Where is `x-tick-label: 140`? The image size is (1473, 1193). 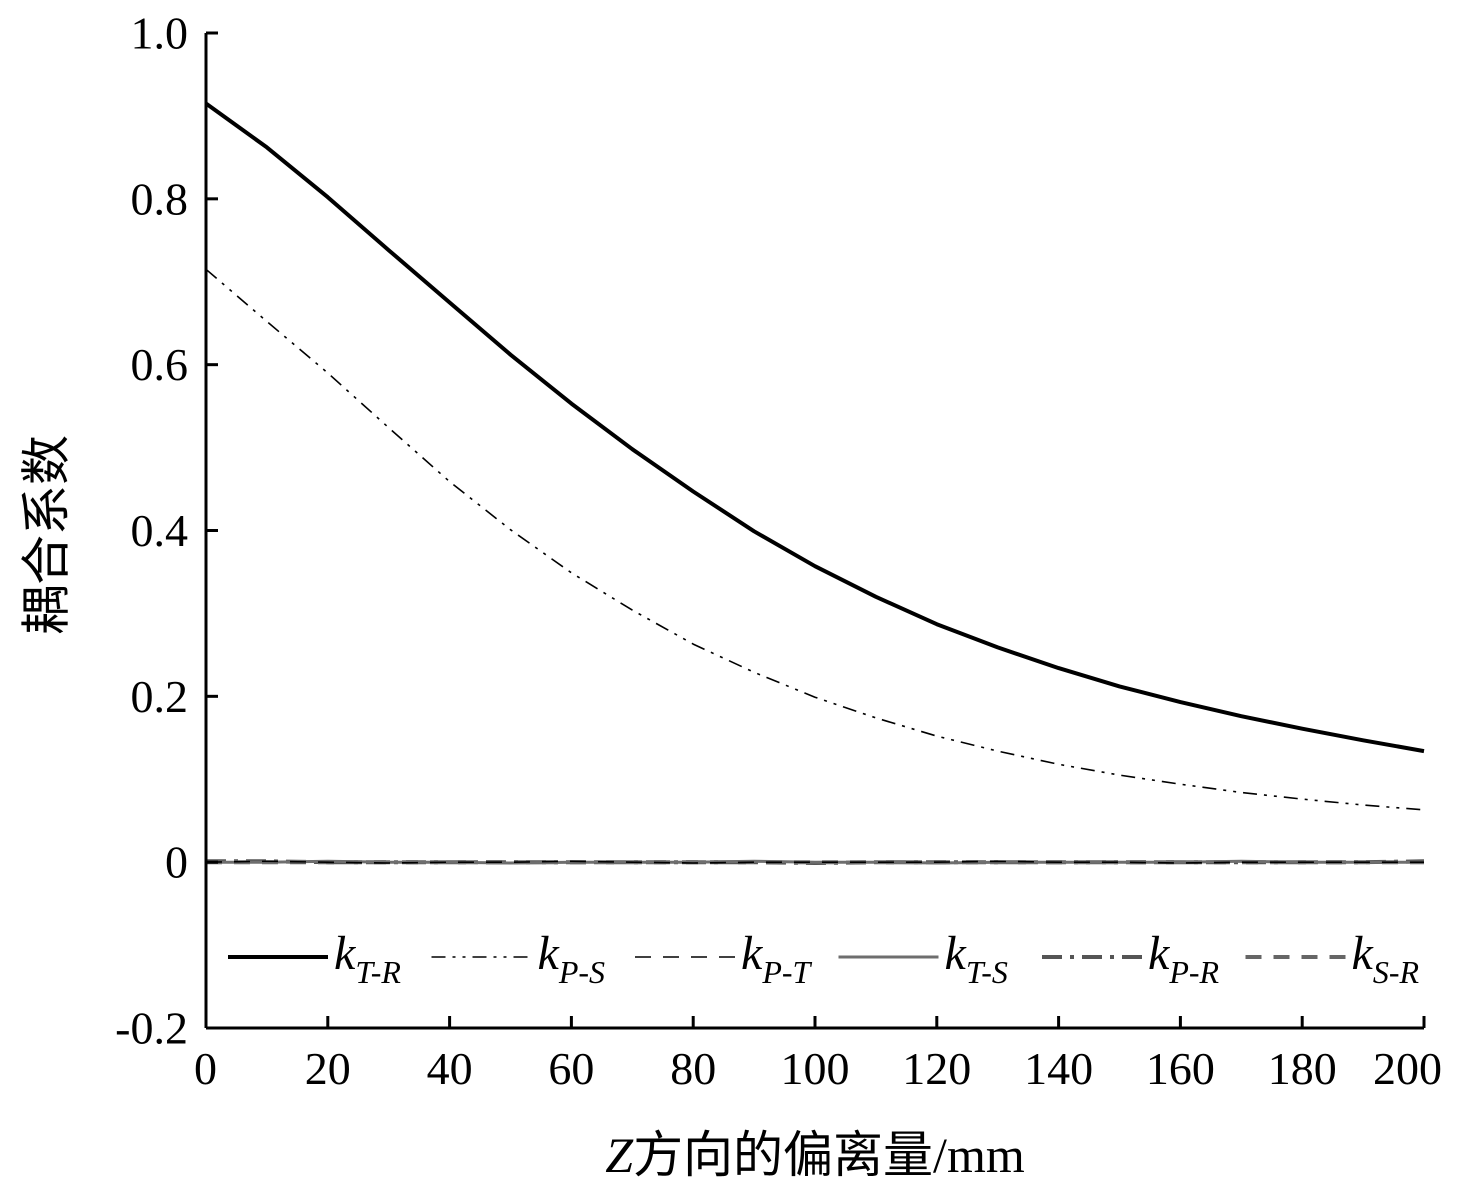
x-tick-label: 140 is located at coordinates (1058, 1068).